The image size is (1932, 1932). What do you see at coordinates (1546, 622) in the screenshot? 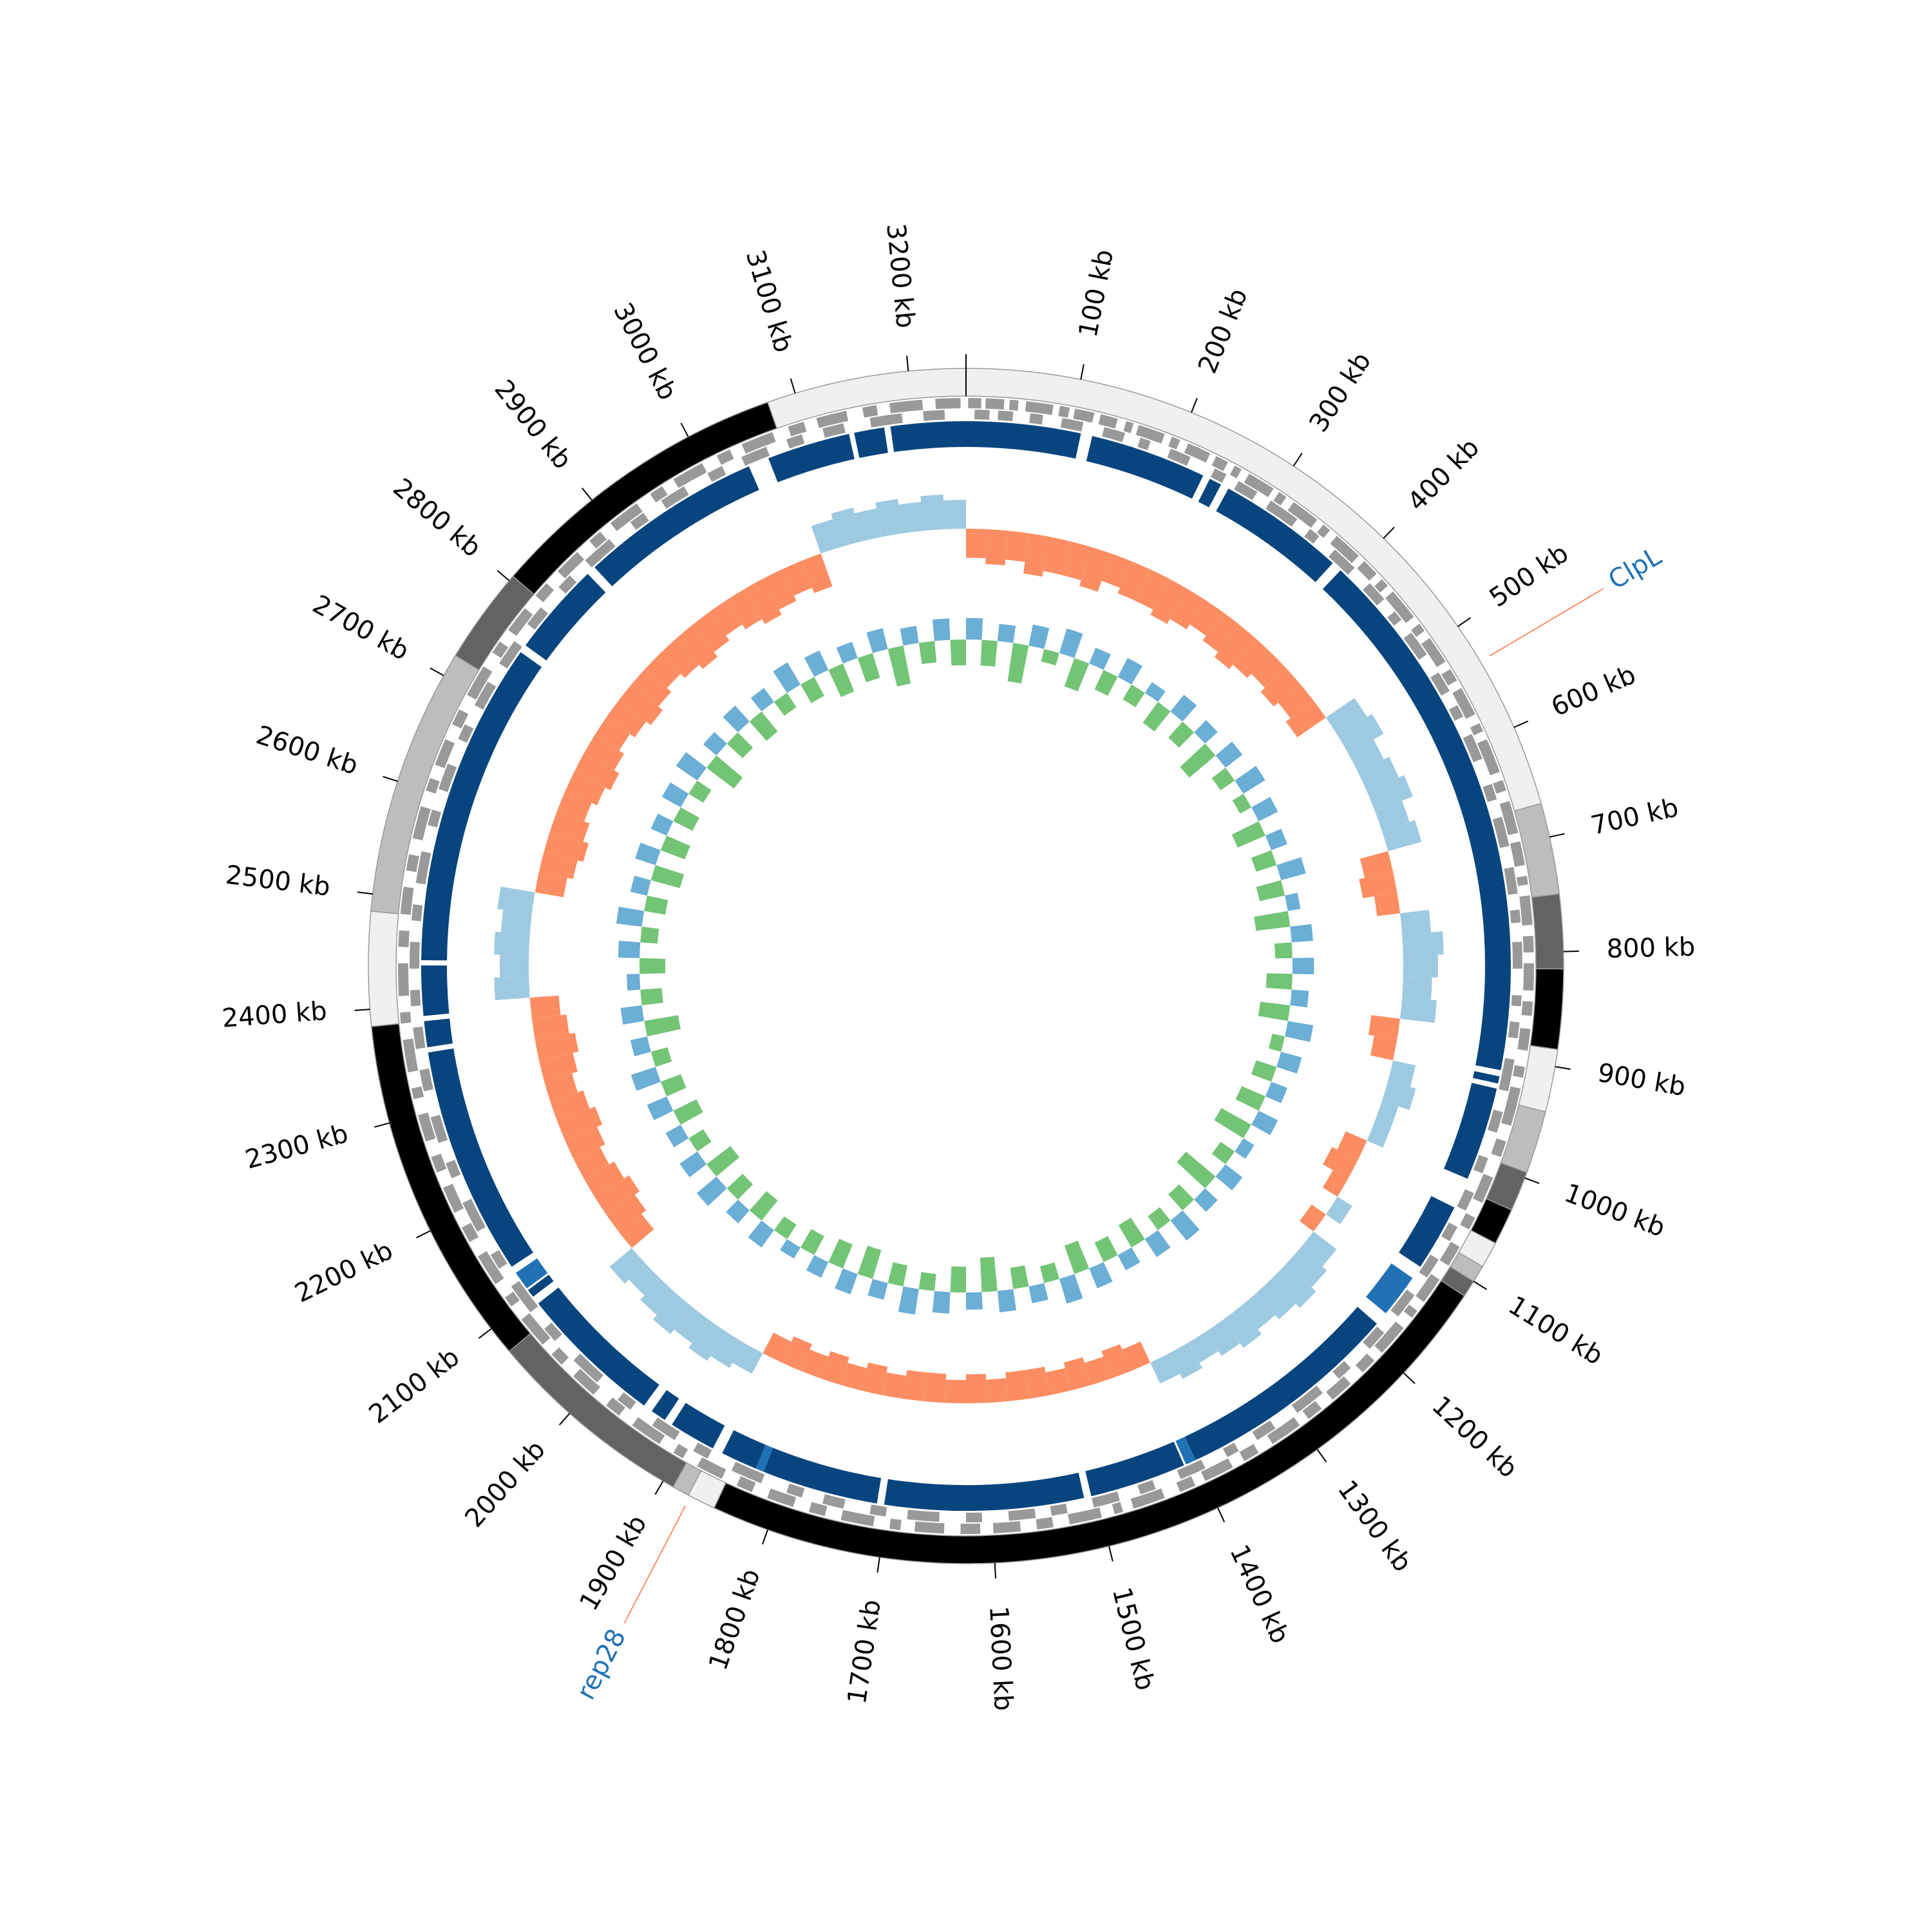
I see `annotation-line` at bounding box center [1546, 622].